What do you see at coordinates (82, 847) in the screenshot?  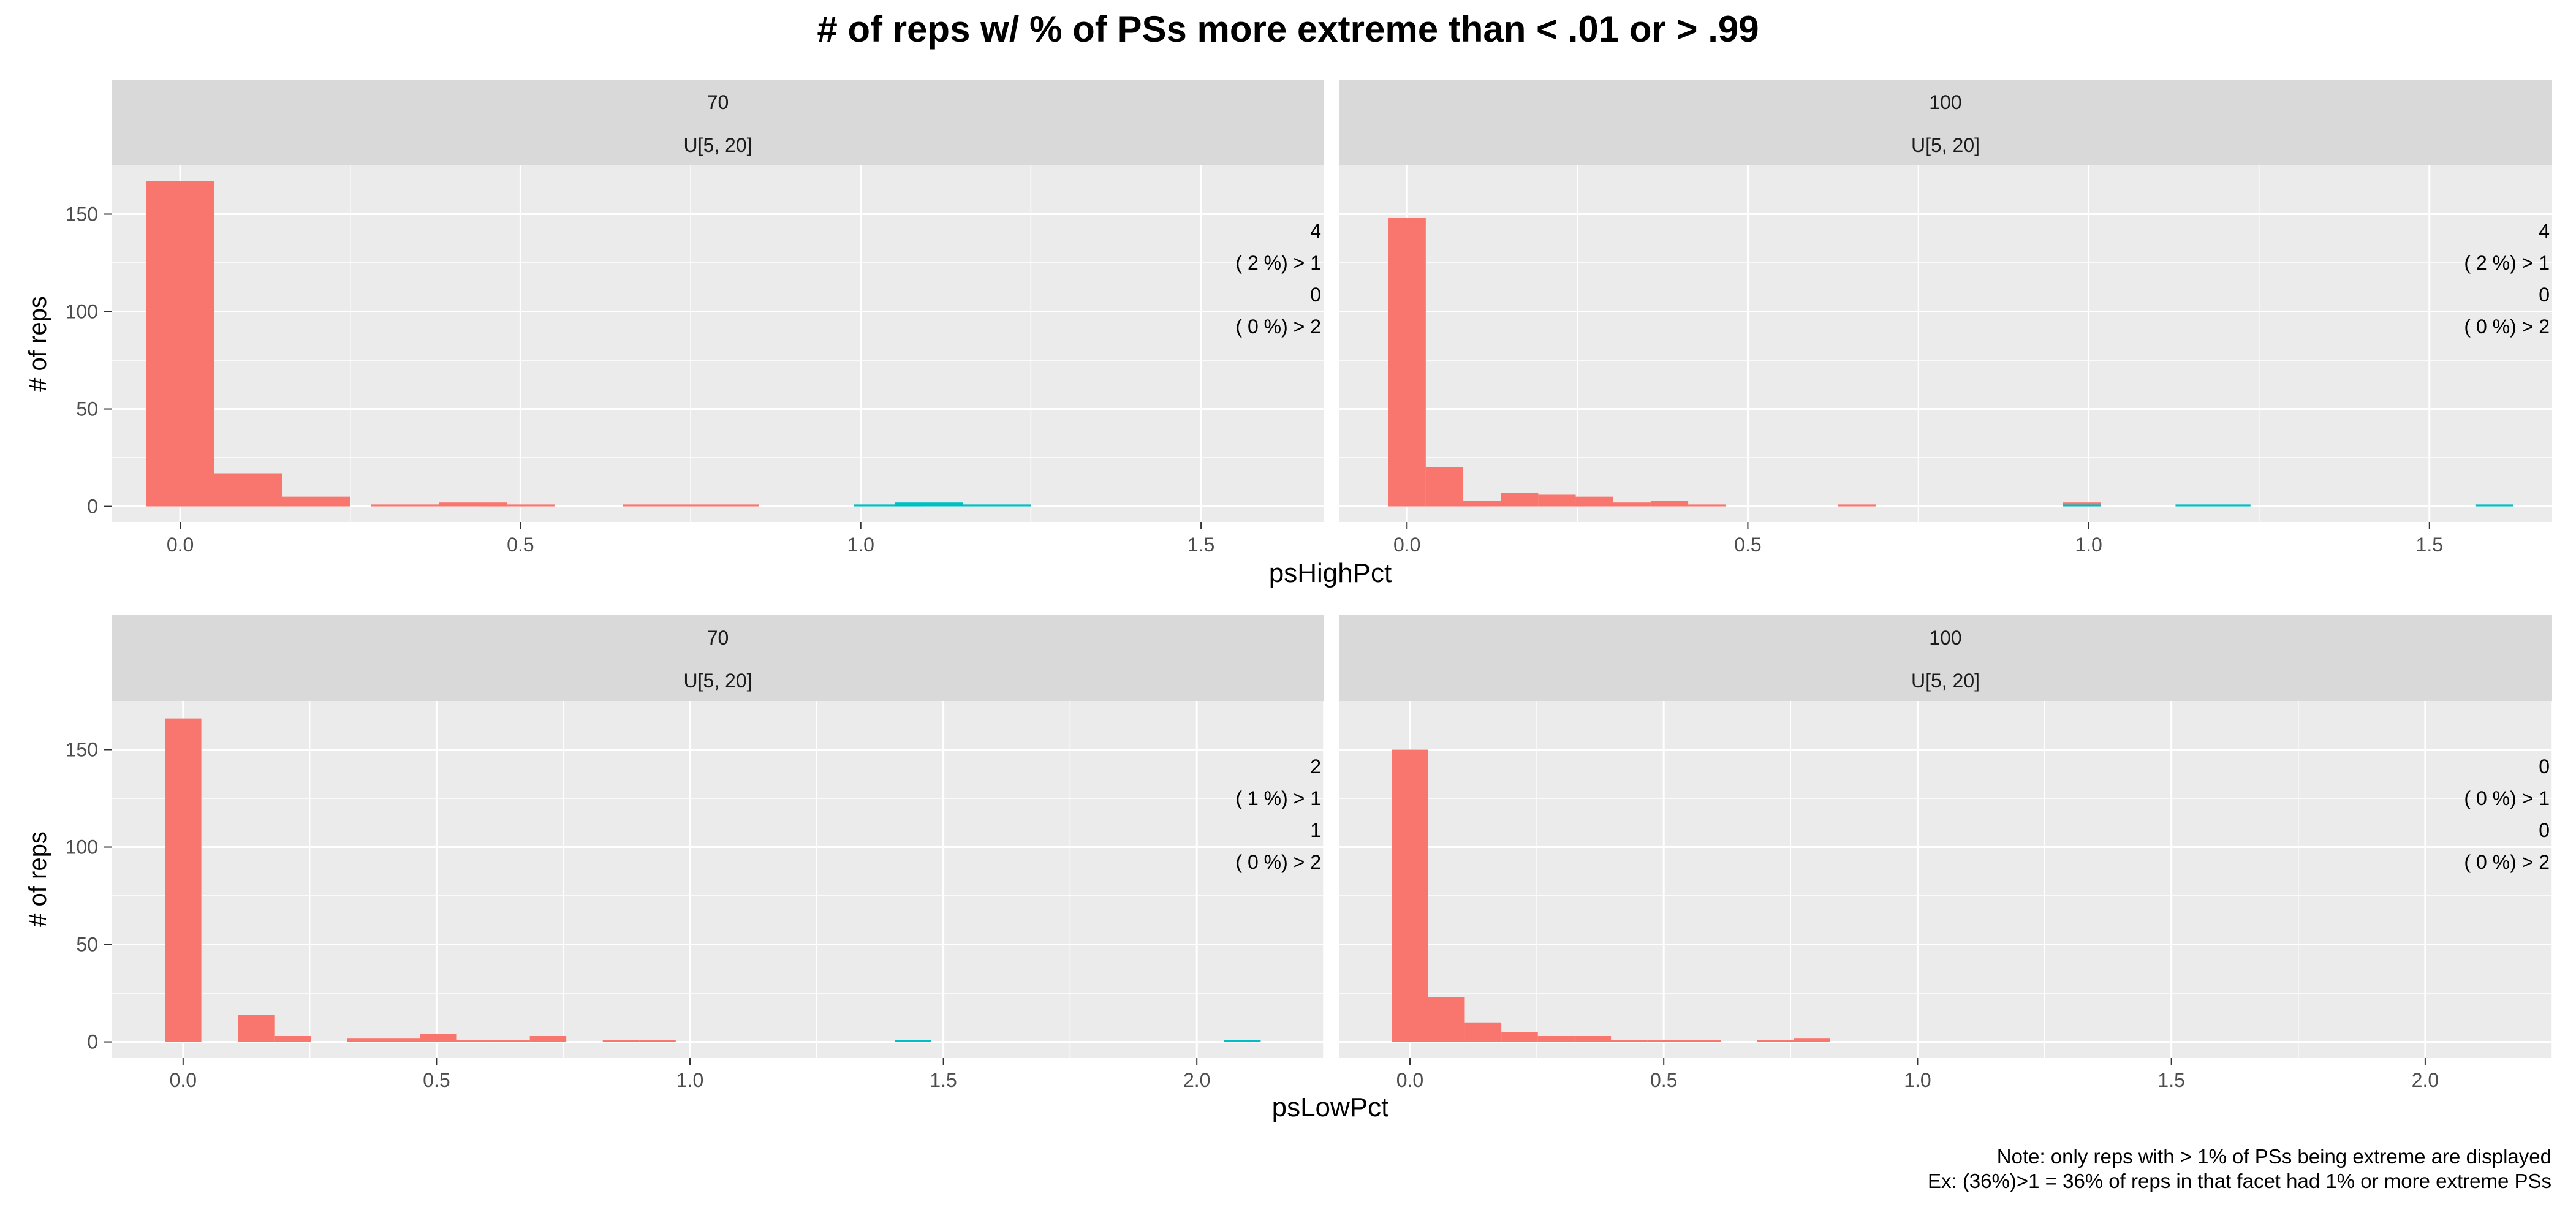 I see `y-tick-label: 100` at bounding box center [82, 847].